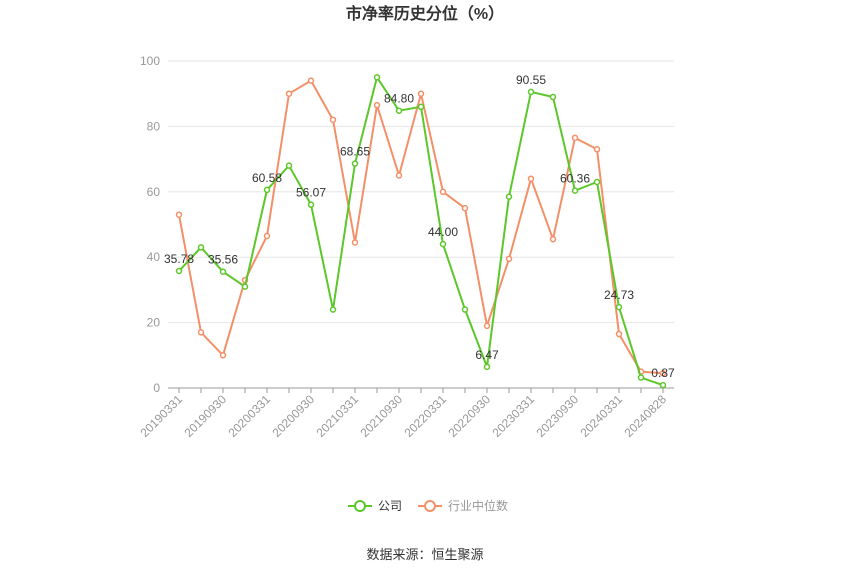 The height and width of the screenshot is (580, 850). What do you see at coordinates (154, 126) in the screenshot?
I see `y-tick-label: 80` at bounding box center [154, 126].